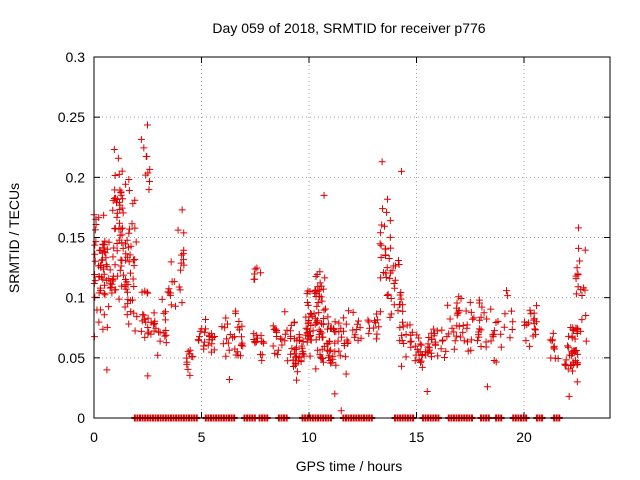 The width and height of the screenshot is (640, 480). I want to click on y-tick-label: 0.3, so click(76, 57).